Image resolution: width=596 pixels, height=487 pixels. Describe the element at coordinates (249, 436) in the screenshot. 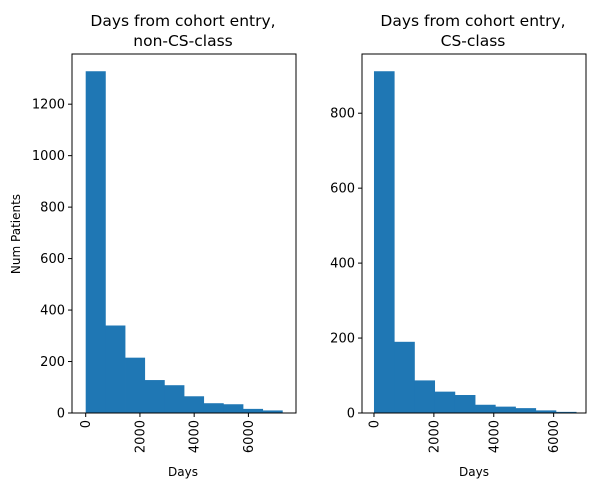

I see `left-x-tick-label-3: 6000` at that location.